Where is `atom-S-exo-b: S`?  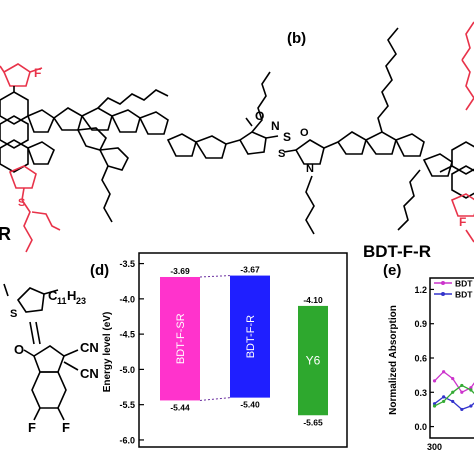
atom-S-exo-b: S is located at coordinates (281, 154).